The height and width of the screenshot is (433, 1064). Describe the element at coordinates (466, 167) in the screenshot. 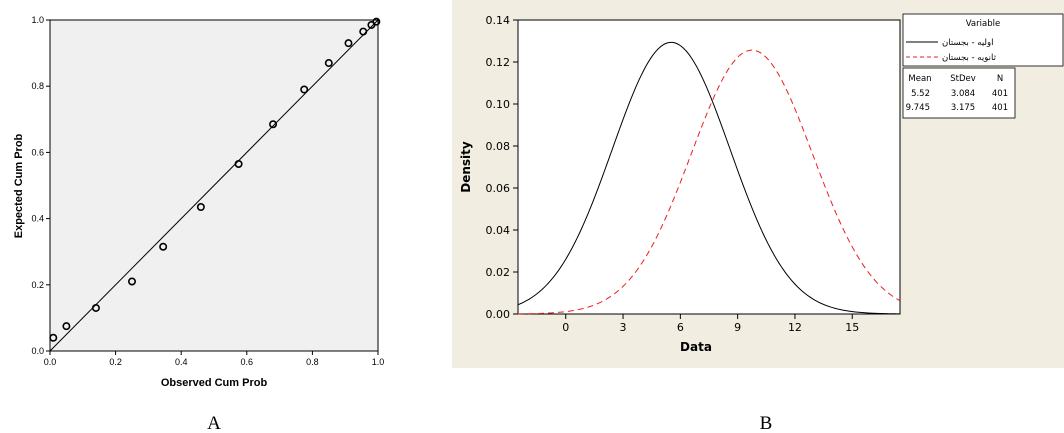

I see `chart-b-y-label: Density` at that location.